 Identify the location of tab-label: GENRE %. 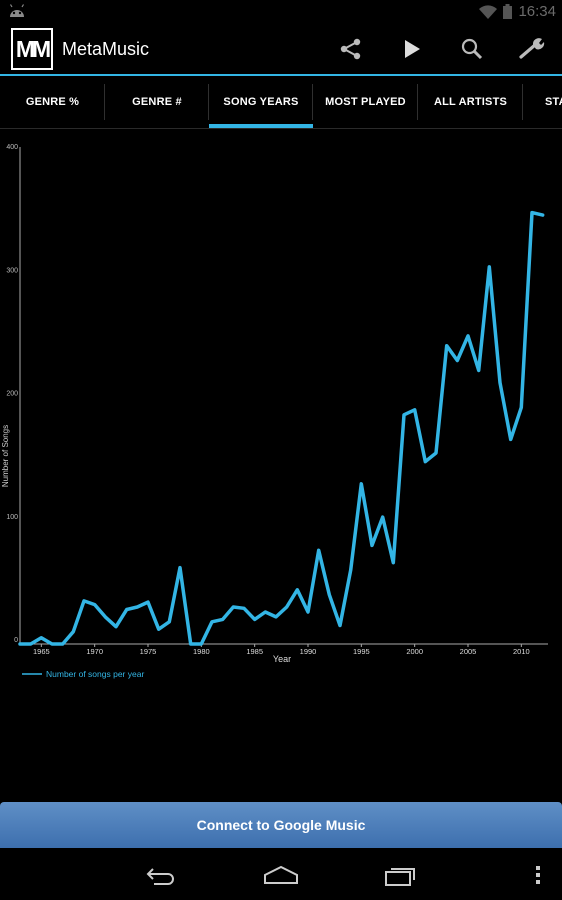
(52, 102).